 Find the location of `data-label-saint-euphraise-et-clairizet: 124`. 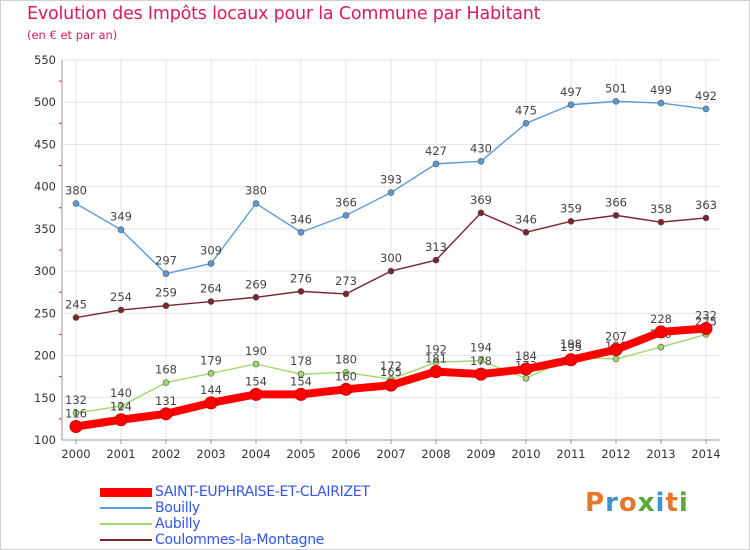

data-label-saint-euphraise-et-clairizet: 124 is located at coordinates (121, 407).